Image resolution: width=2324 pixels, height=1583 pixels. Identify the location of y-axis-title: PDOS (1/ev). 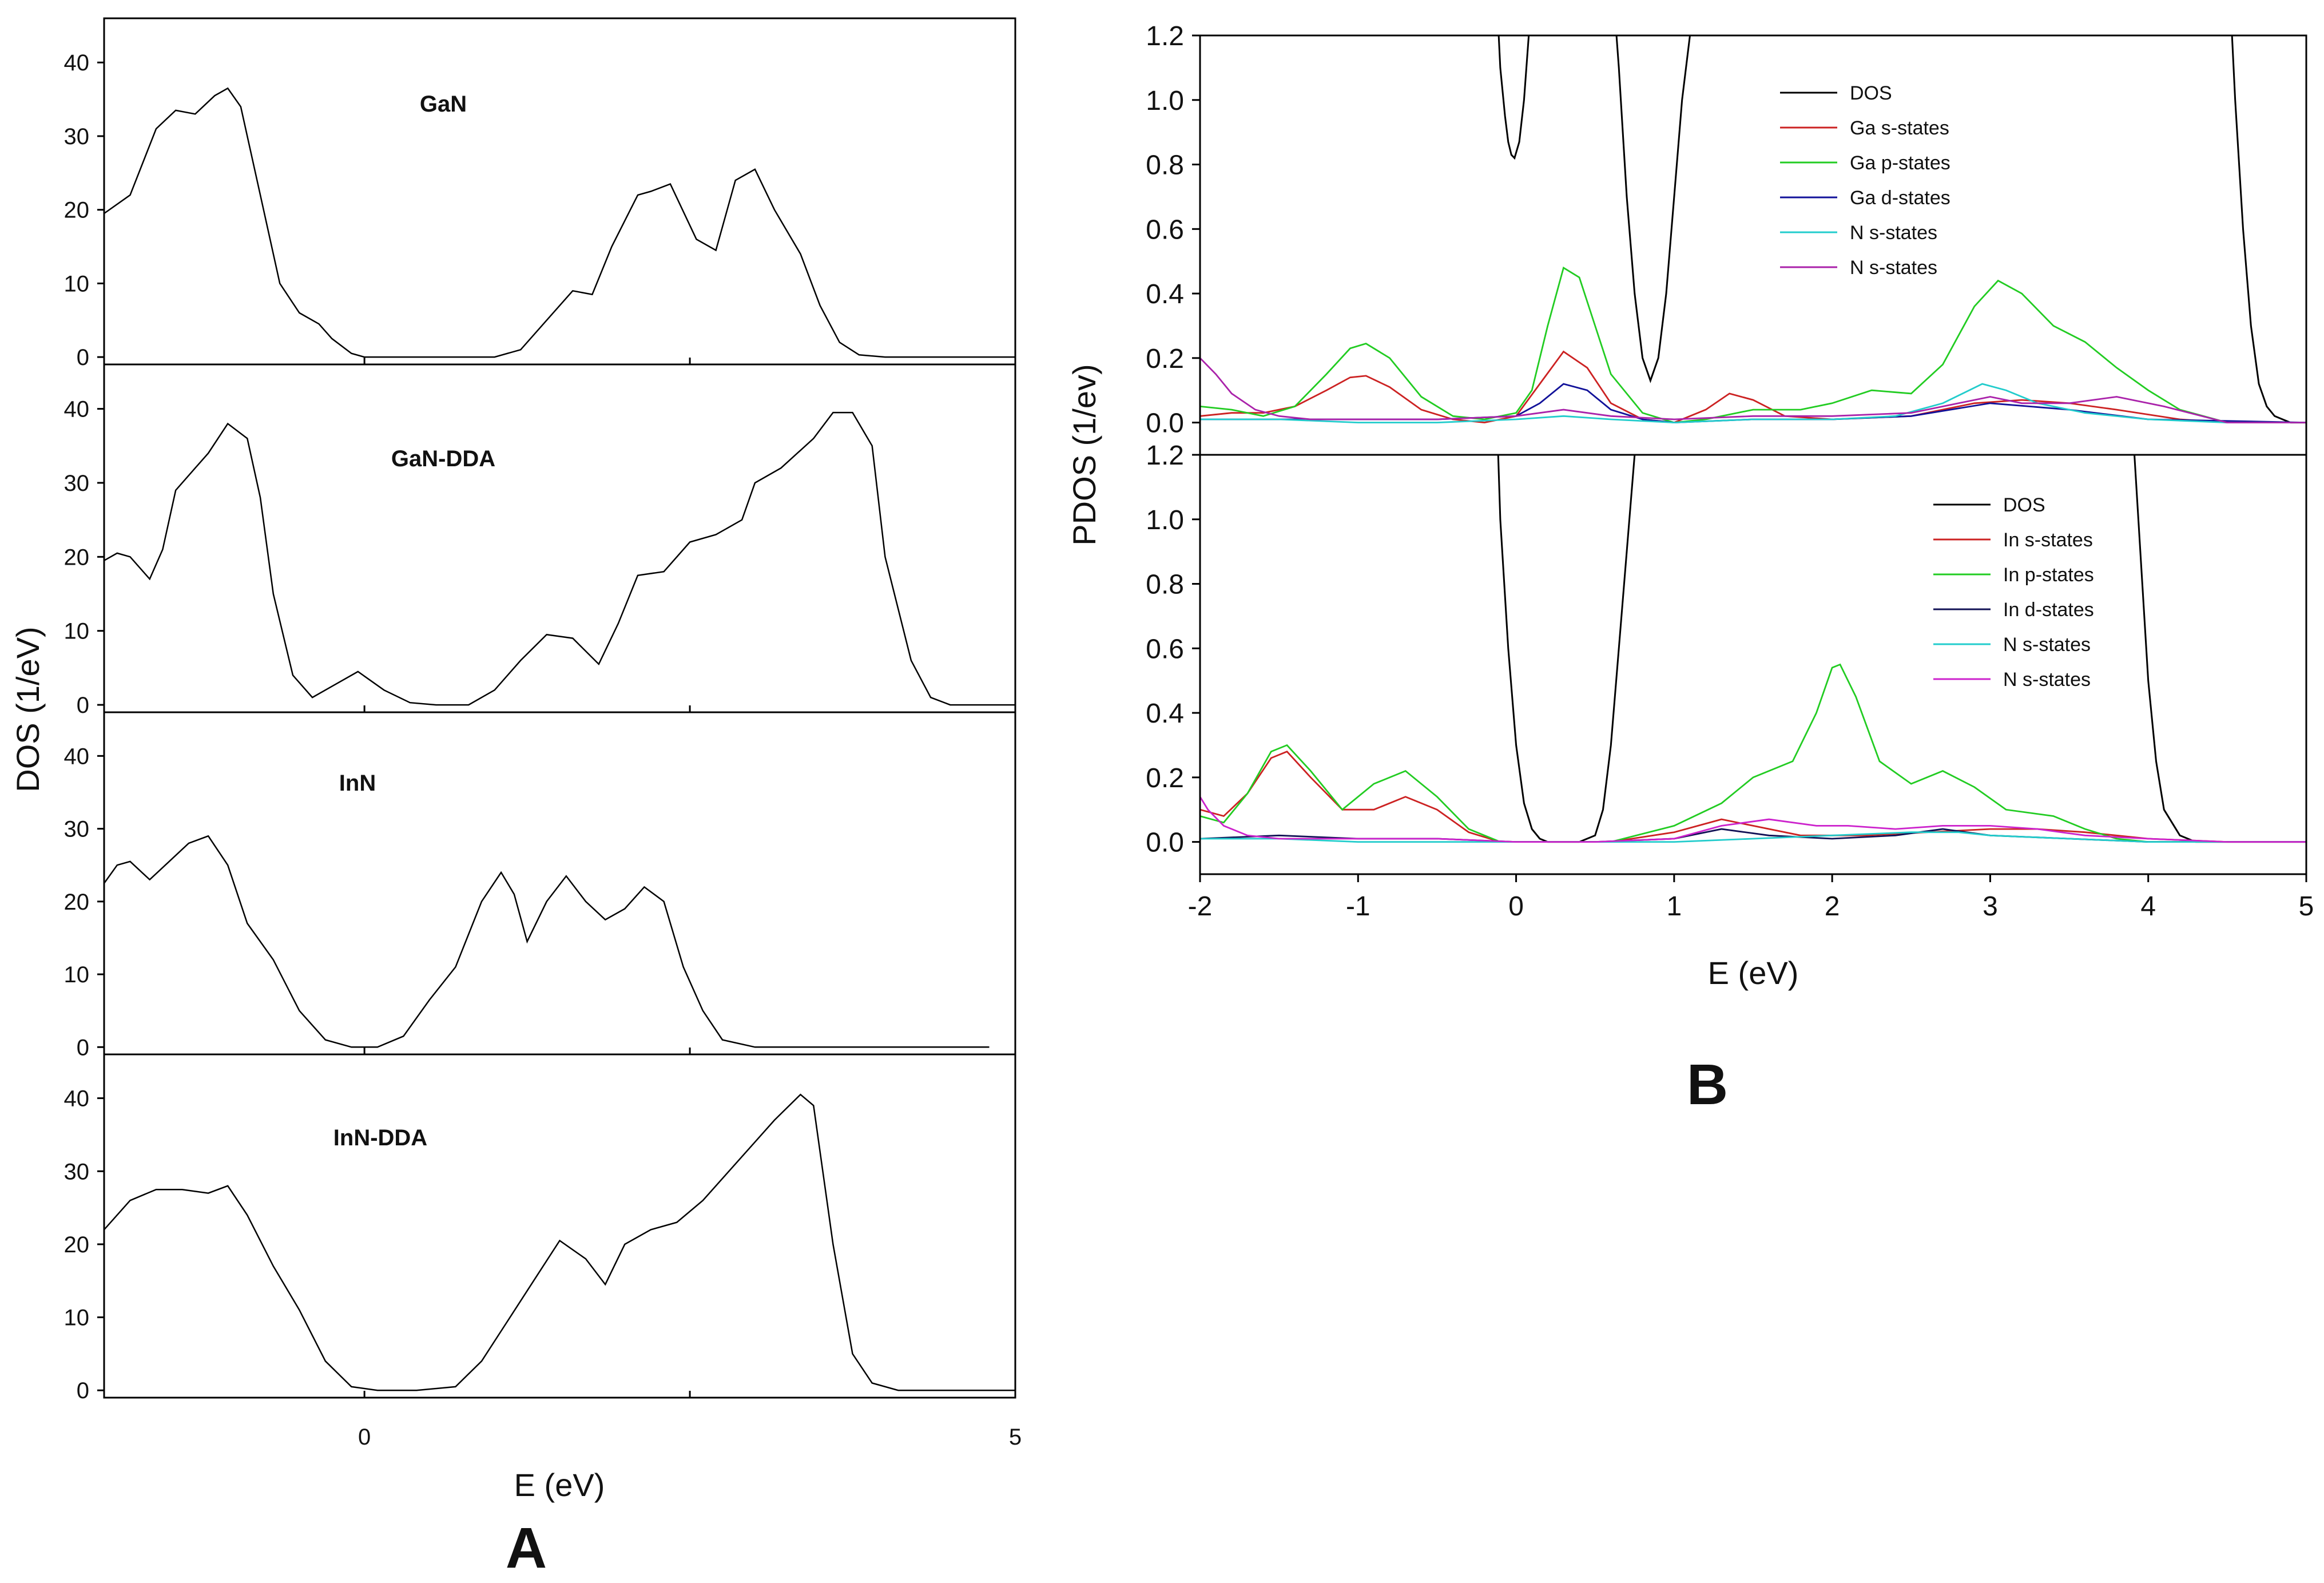
(1084, 454).